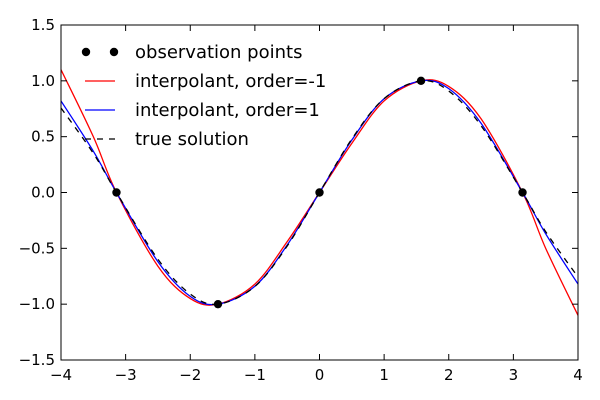  What do you see at coordinates (384, 375) in the screenshot?
I see `x-tick-label: 1` at bounding box center [384, 375].